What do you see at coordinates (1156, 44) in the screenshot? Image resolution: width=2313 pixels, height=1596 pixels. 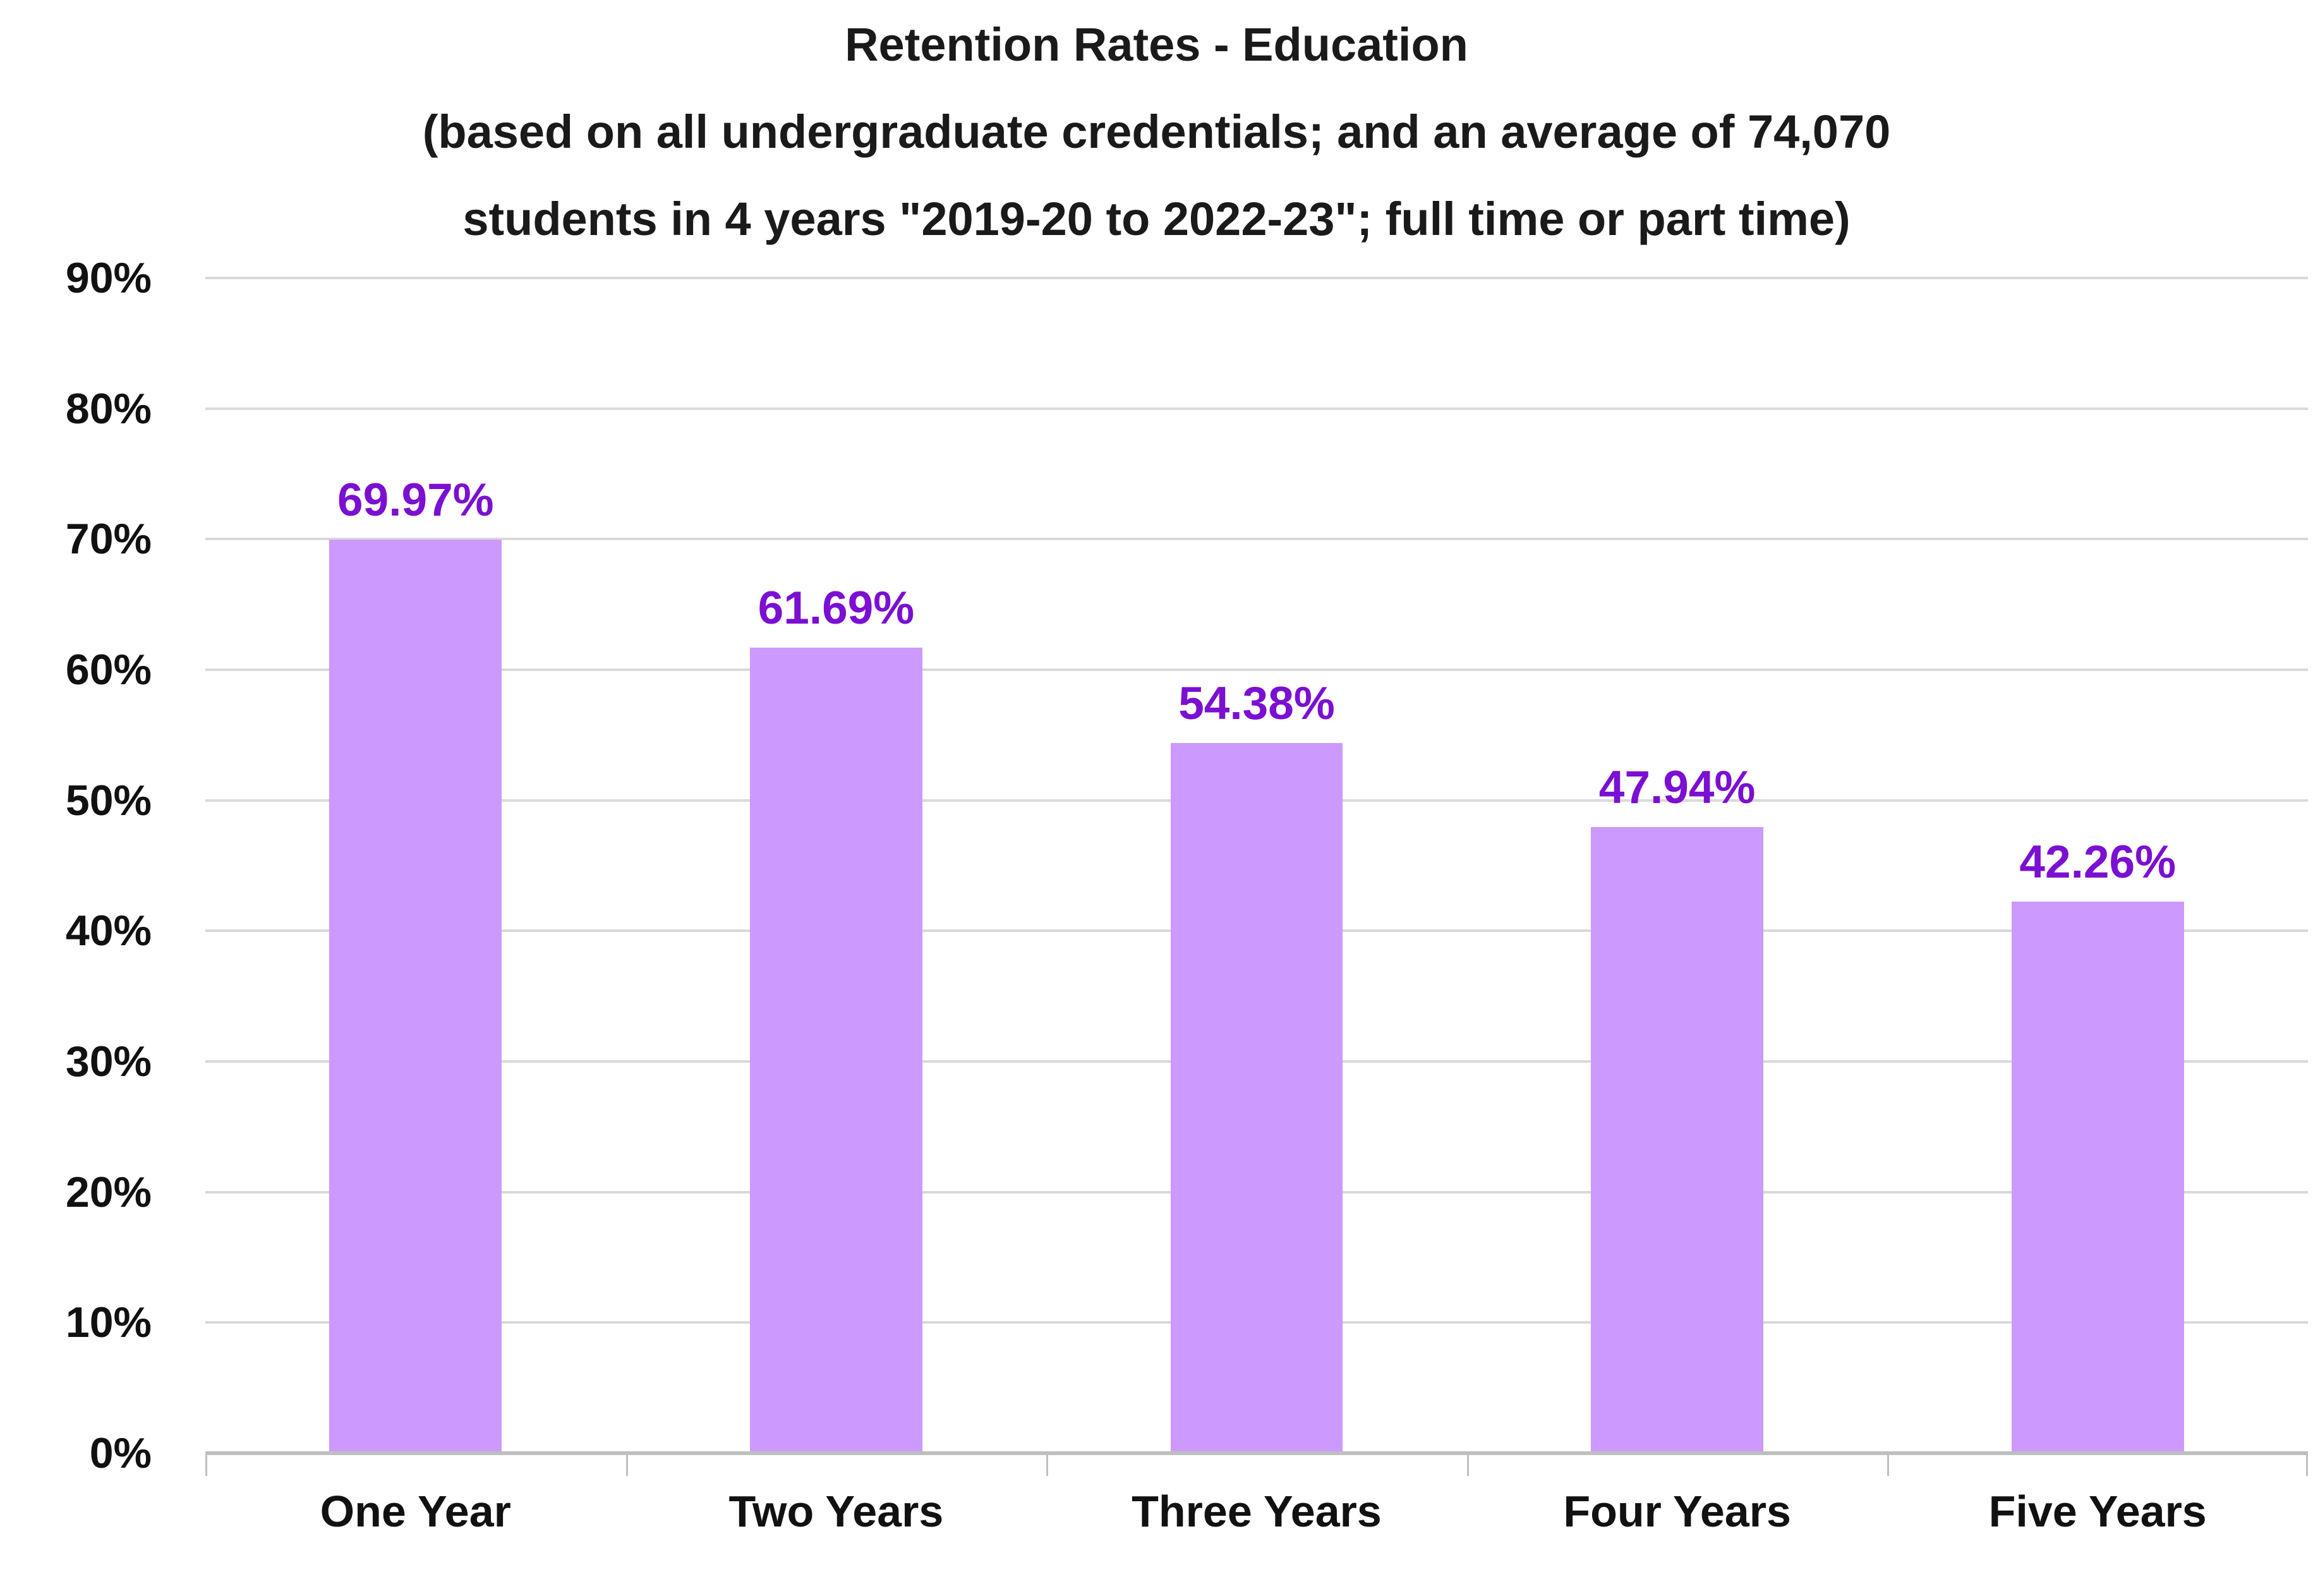 I see `chart-title-line-1: Retention Rates - Education` at bounding box center [1156, 44].